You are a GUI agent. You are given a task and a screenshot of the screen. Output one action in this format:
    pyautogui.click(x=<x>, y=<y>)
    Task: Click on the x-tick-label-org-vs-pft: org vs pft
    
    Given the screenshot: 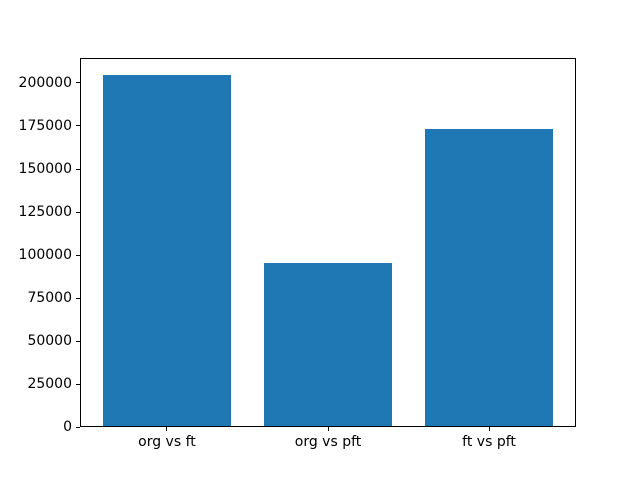 What is the action you would take?
    pyautogui.click(x=328, y=442)
    